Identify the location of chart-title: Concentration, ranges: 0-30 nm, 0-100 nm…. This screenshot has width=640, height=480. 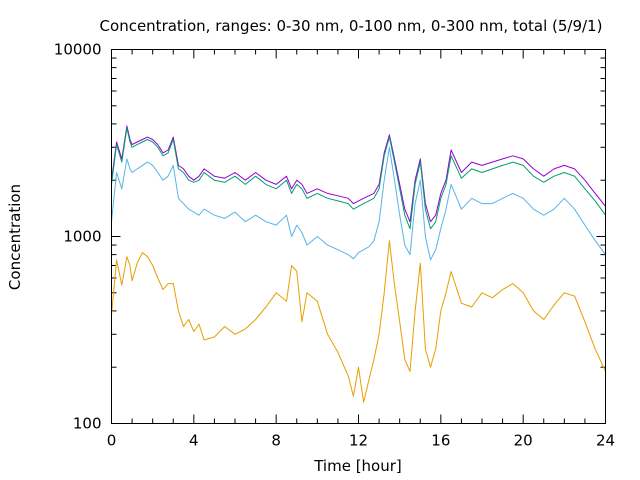
(351, 26).